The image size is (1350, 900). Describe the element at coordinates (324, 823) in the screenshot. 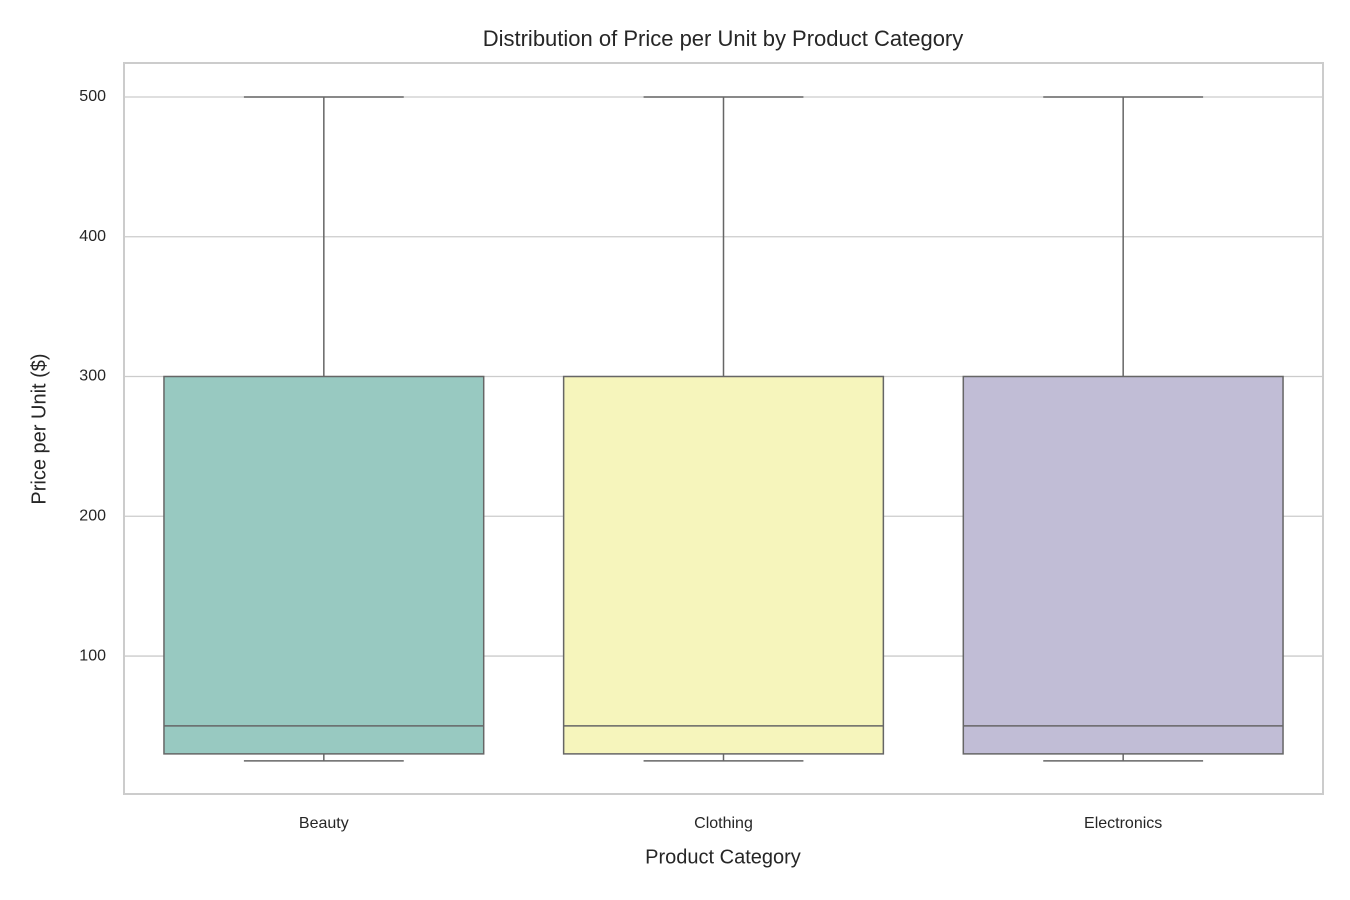

I see `x-tick-label: Beauty` at that location.